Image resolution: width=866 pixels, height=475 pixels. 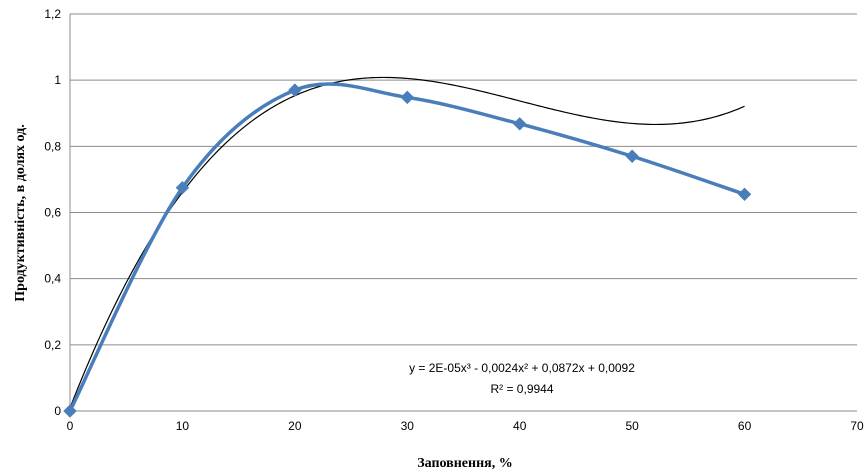 I want to click on y-tick-label: 0,6, so click(x=52, y=213).